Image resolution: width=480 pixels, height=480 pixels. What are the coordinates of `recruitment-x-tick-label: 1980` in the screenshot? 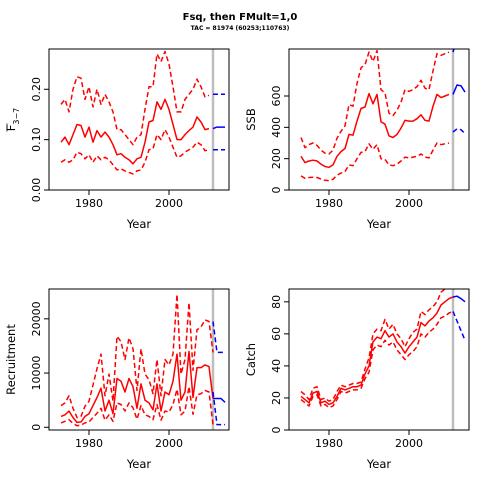 It's located at (89, 443).